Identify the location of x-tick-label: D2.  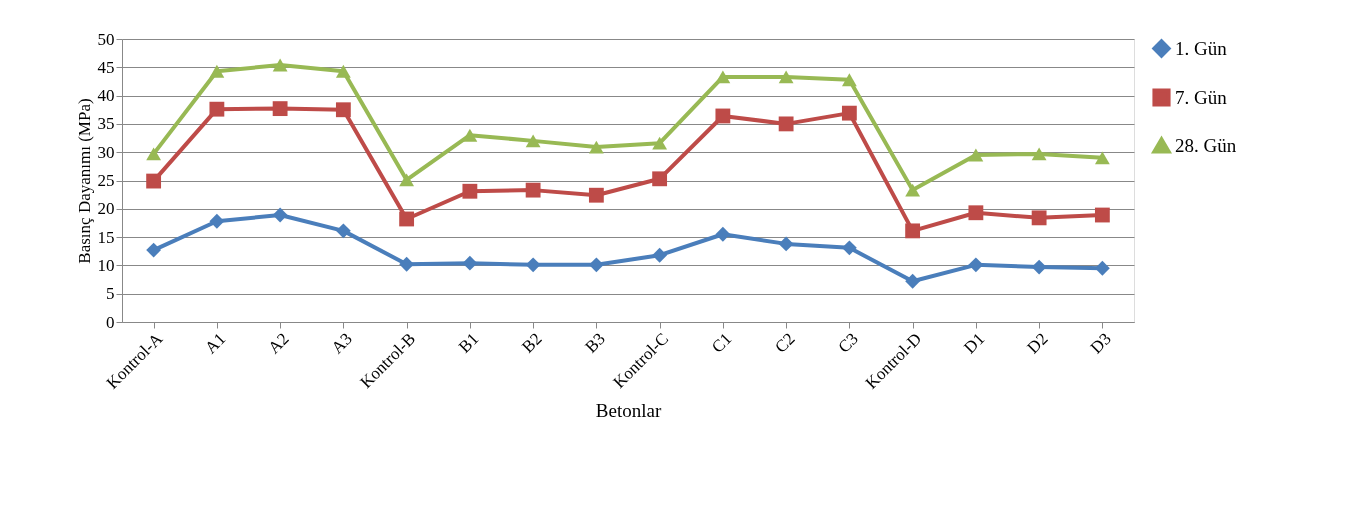
(1037, 343).